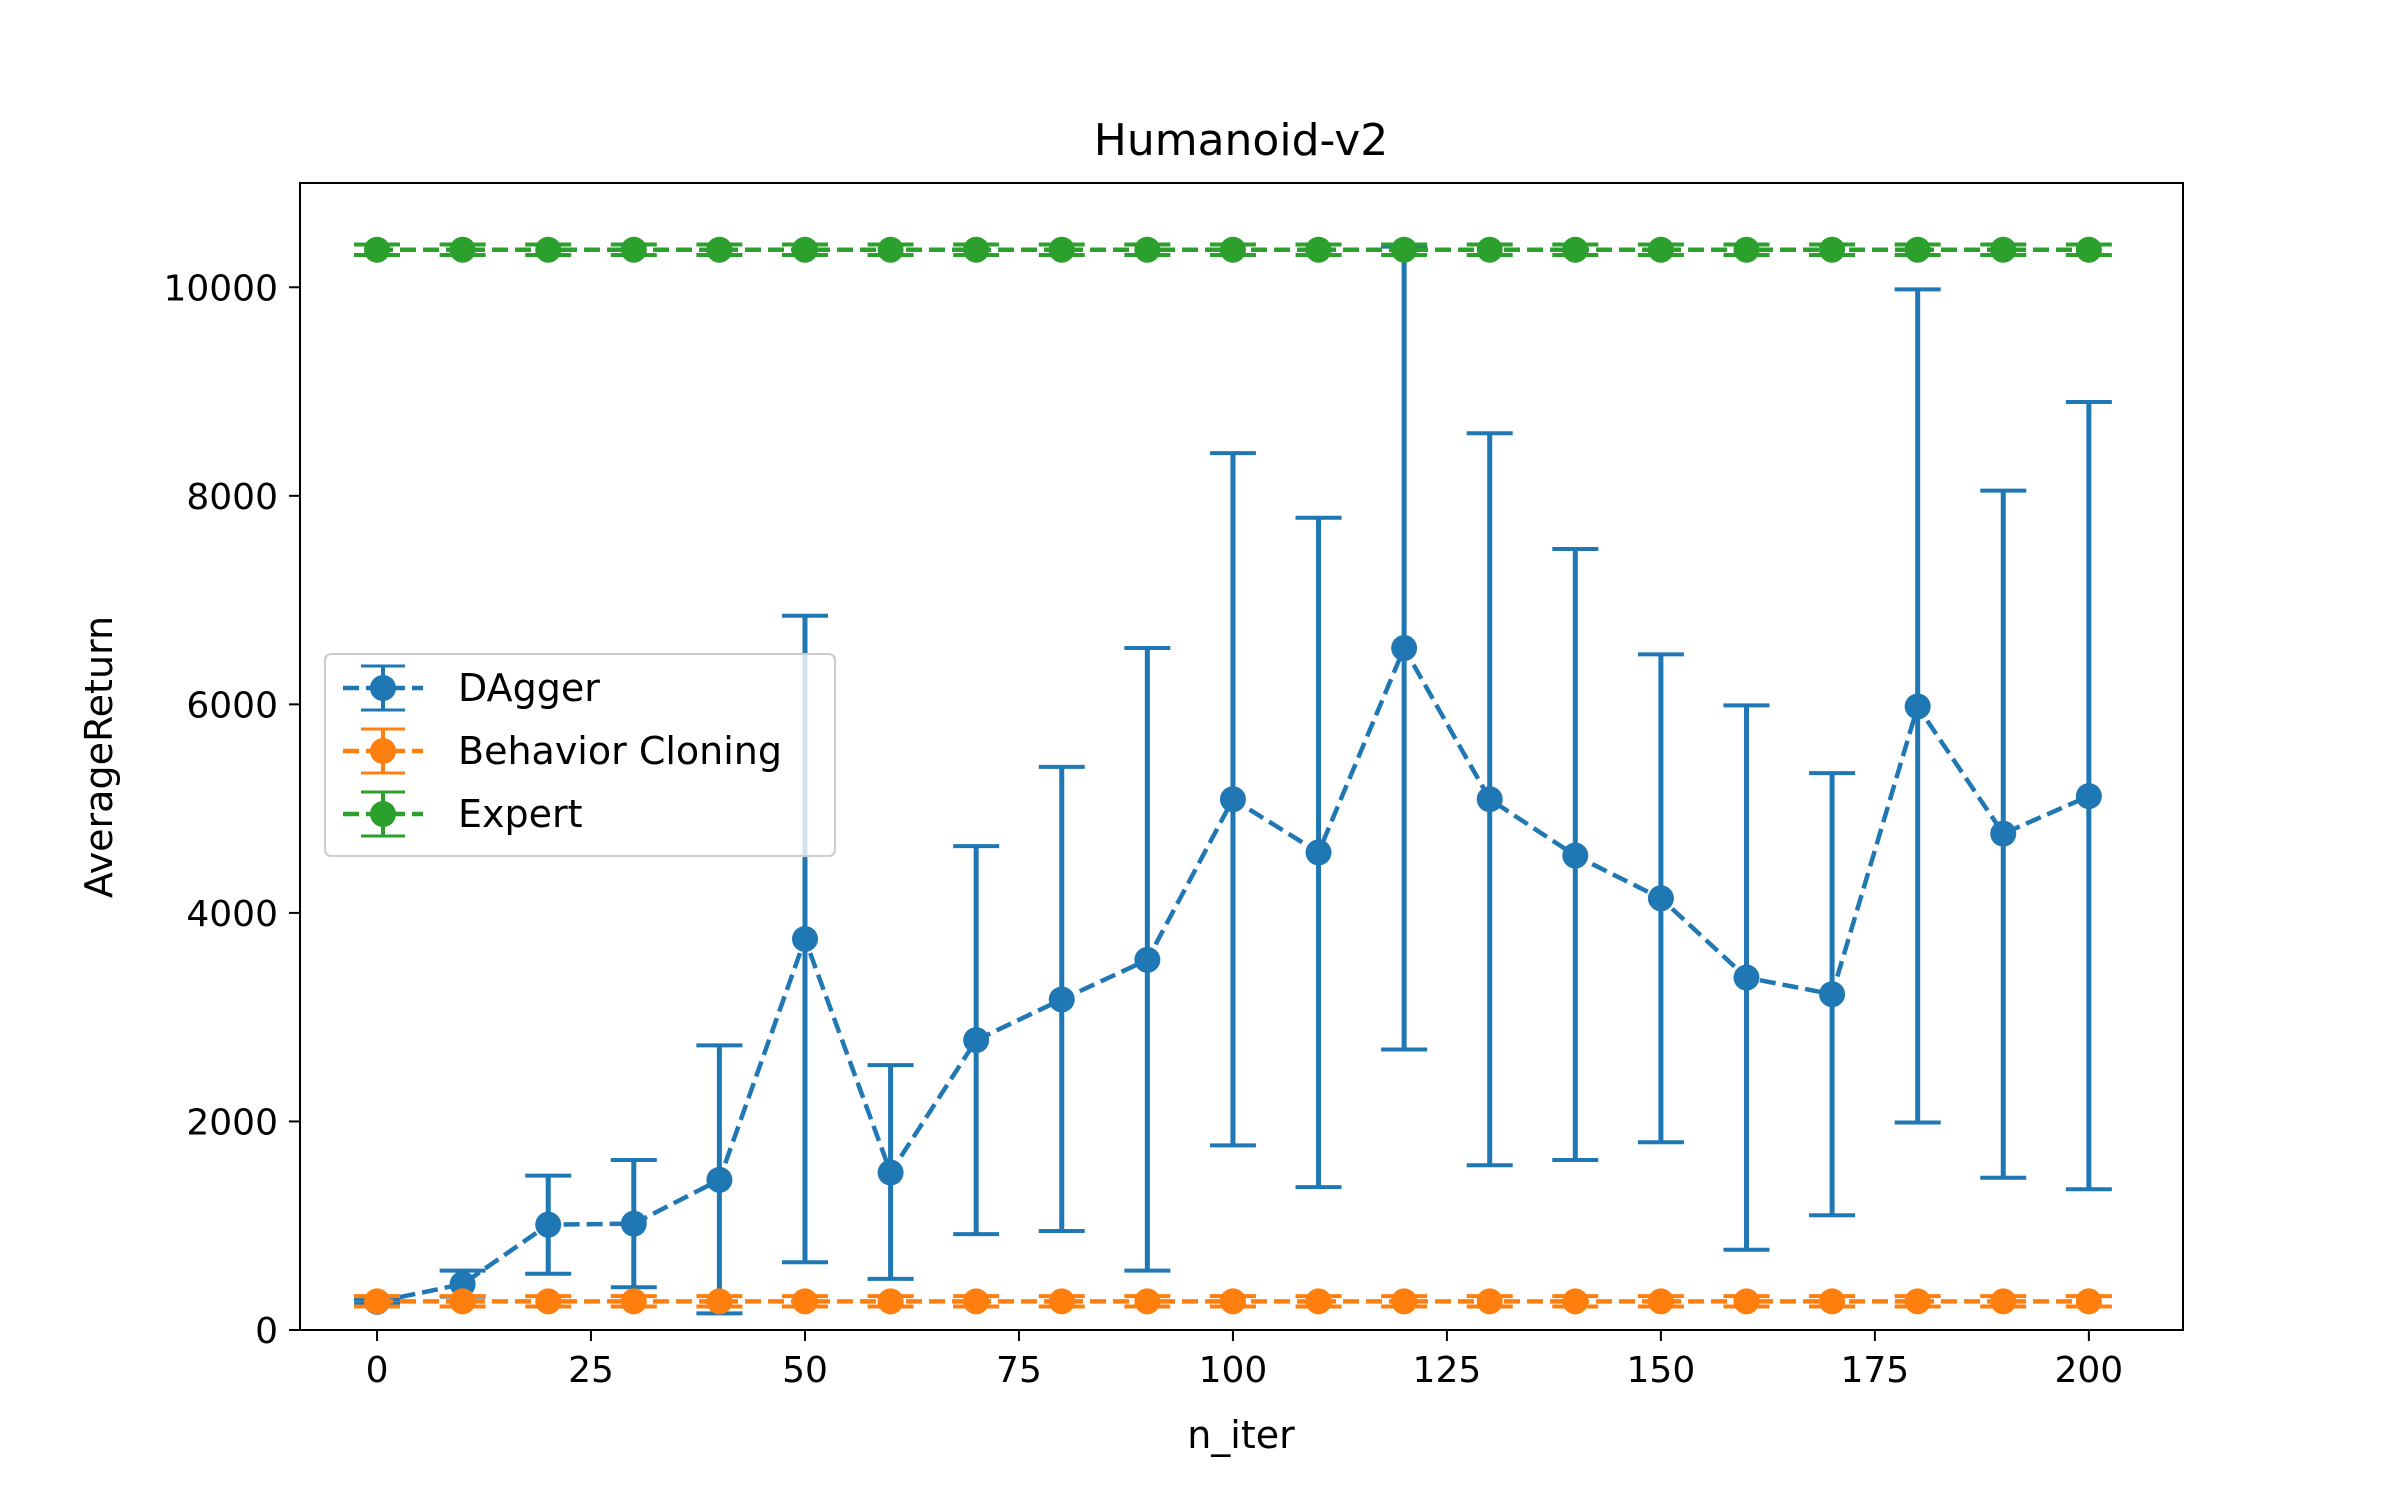  I want to click on x-axis: 0 25 50 75 100 125 150 175 200, so click(1244, 1360).